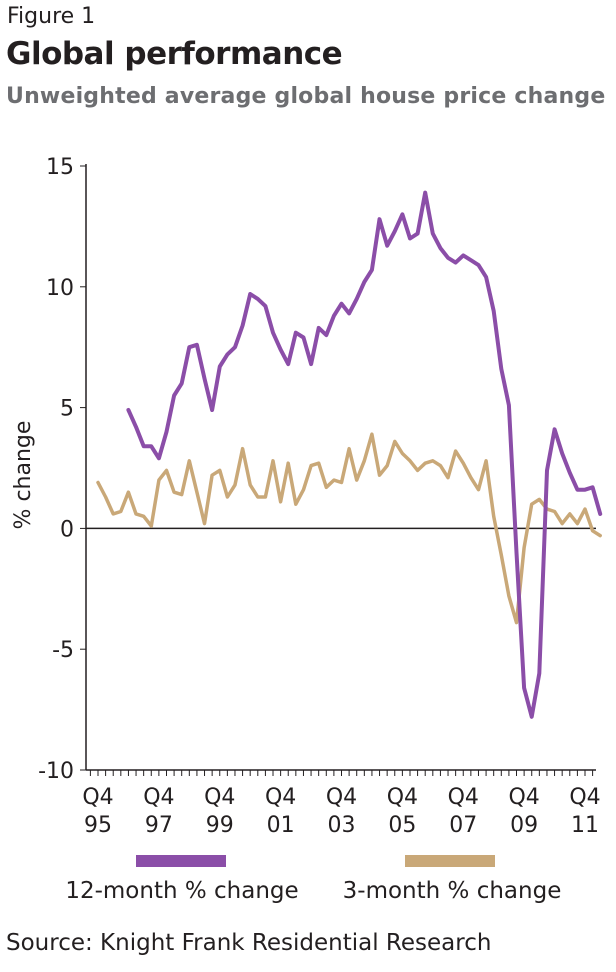 The width and height of the screenshot is (616, 972). What do you see at coordinates (181, 861) in the screenshot?
I see `legend-swatch-12-month` at bounding box center [181, 861].